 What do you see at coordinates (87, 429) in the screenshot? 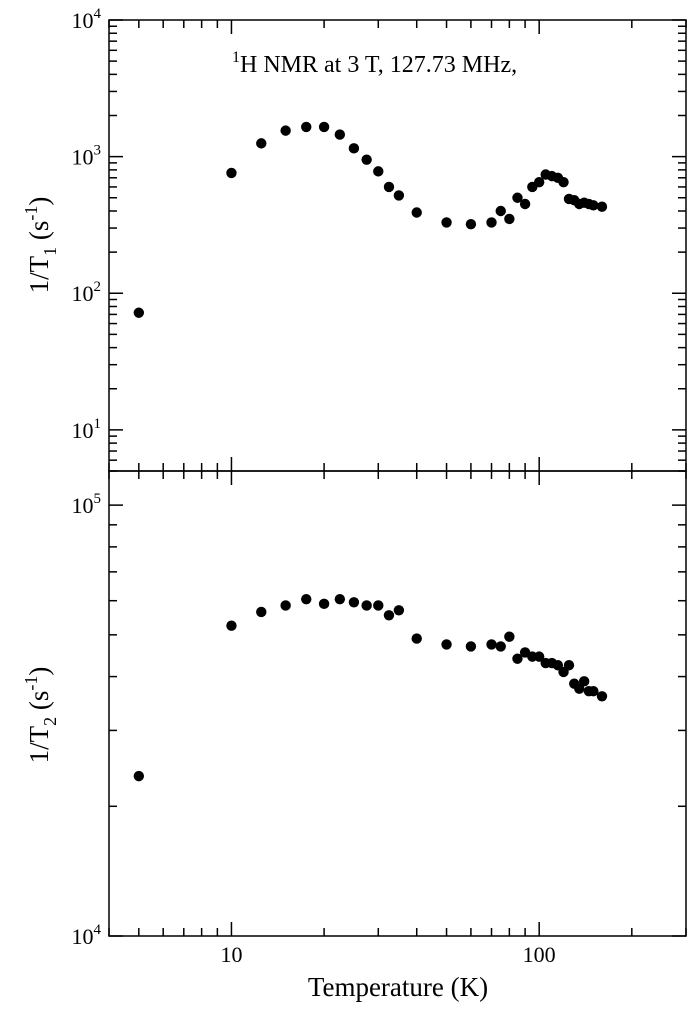
I see `top-y-tick-label: 10¹` at bounding box center [87, 429].